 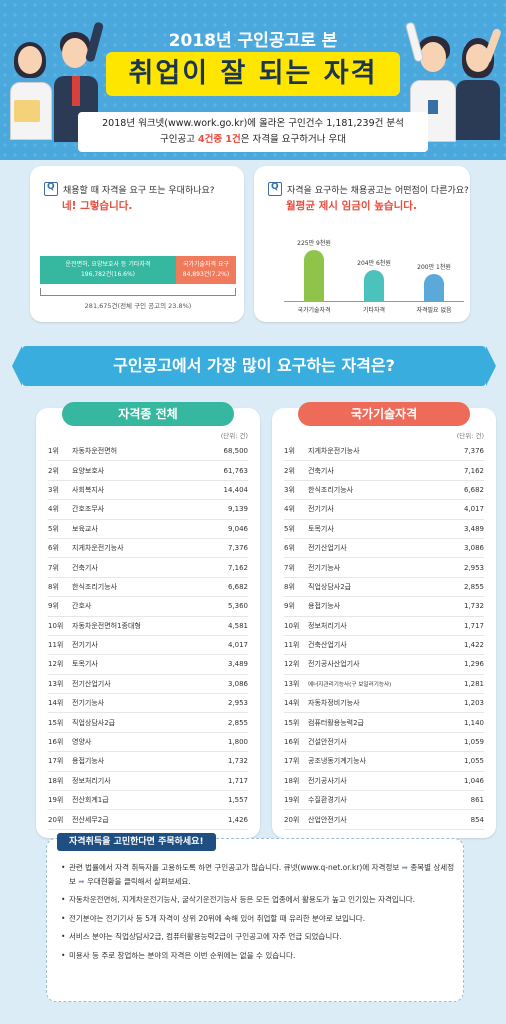 I want to click on table-row: 1위 지게차운전기능사 7,376, so click(x=384, y=452).